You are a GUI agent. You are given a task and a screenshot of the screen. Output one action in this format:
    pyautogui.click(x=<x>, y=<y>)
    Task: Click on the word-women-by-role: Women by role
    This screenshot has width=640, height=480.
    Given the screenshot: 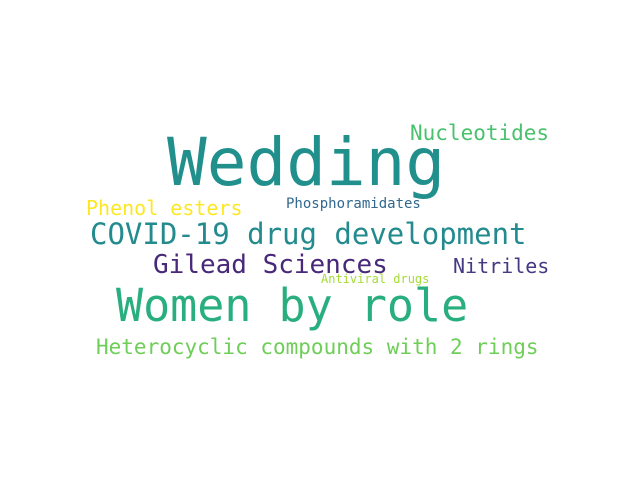 What is the action you would take?
    pyautogui.click(x=292, y=305)
    